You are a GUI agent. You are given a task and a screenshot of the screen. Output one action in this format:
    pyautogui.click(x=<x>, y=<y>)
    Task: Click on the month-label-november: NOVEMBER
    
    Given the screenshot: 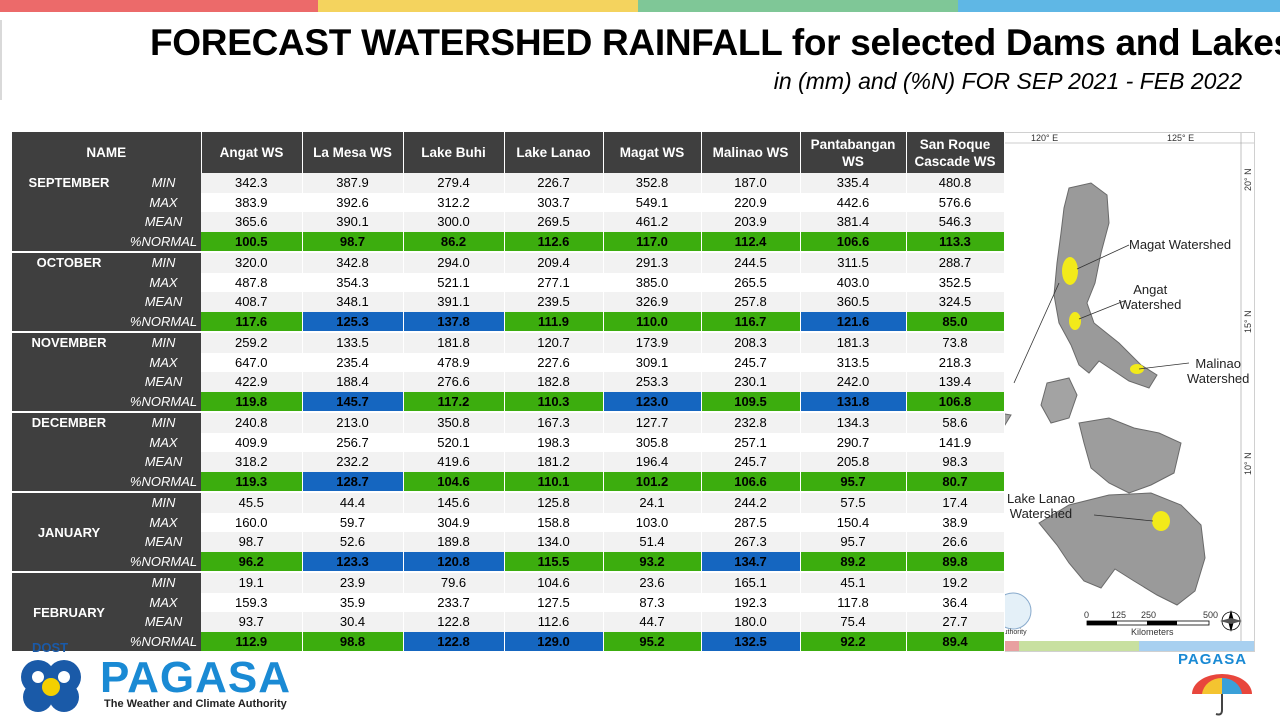 What is the action you would take?
    pyautogui.click(x=69, y=372)
    